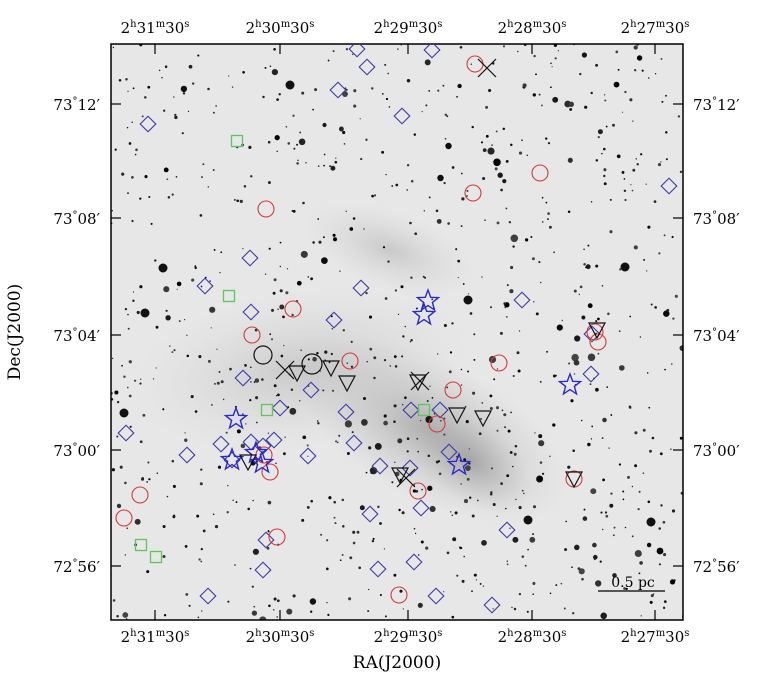 Image resolution: width=763 pixels, height=681 pixels. Describe the element at coordinates (155, 28) in the screenshot. I see `top-ra-tick: 2h31m30s` at that location.